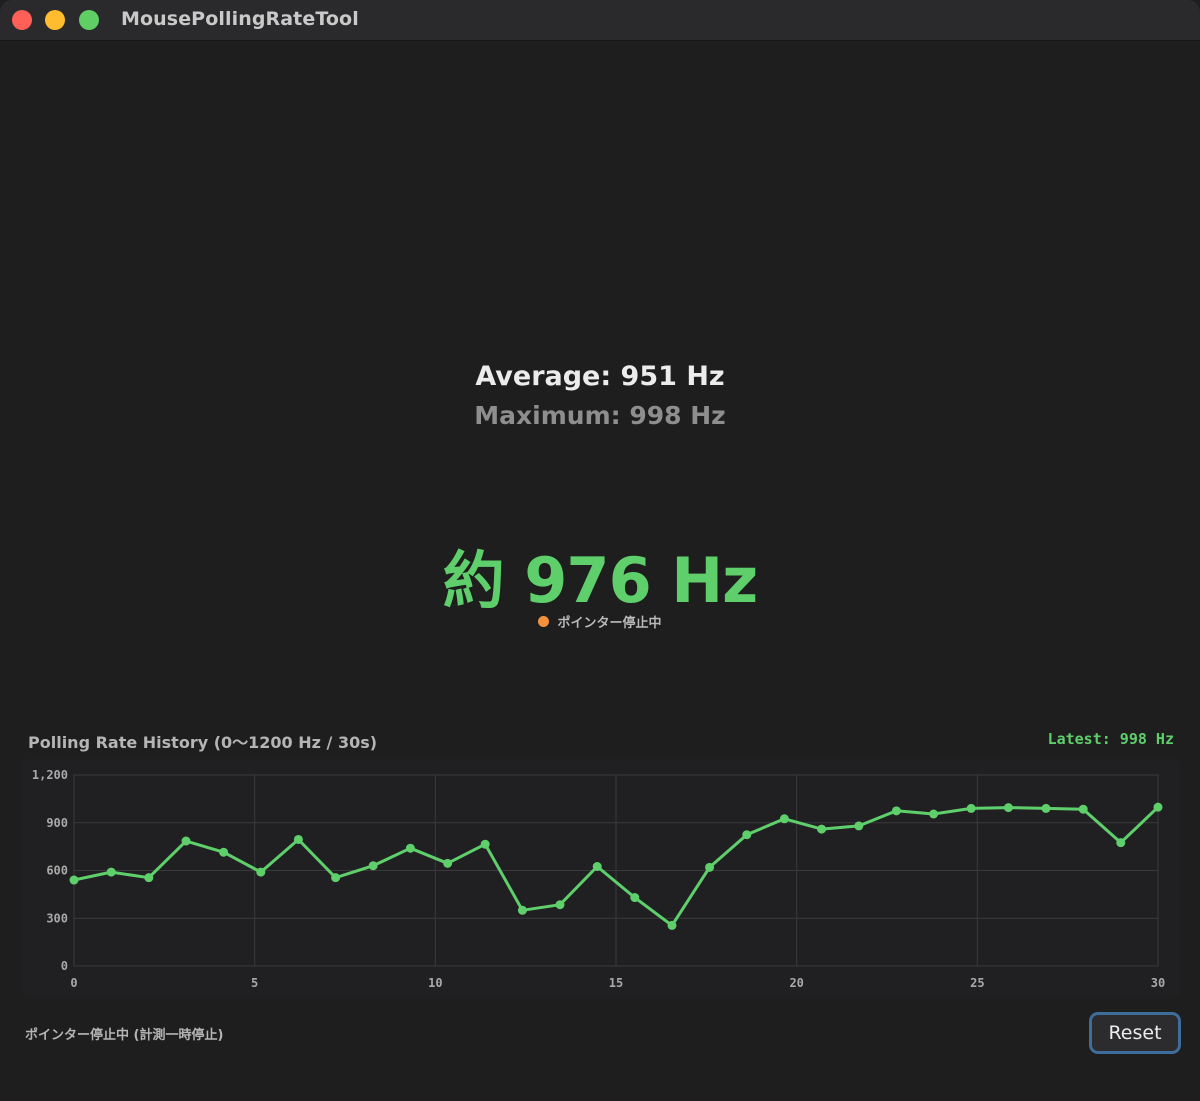 Image resolution: width=1200 pixels, height=1101 pixels. What do you see at coordinates (544, 621) in the screenshot?
I see `status-dot-icon` at bounding box center [544, 621].